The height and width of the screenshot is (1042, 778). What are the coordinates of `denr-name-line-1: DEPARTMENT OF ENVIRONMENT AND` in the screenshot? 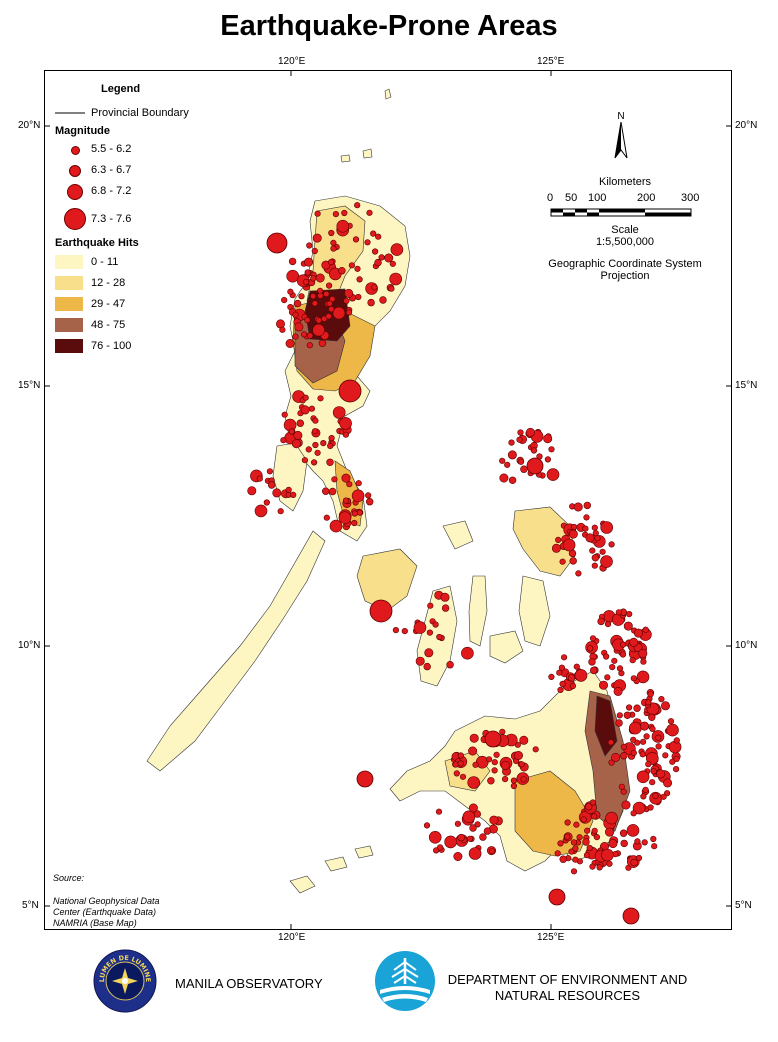 It's located at (567, 979).